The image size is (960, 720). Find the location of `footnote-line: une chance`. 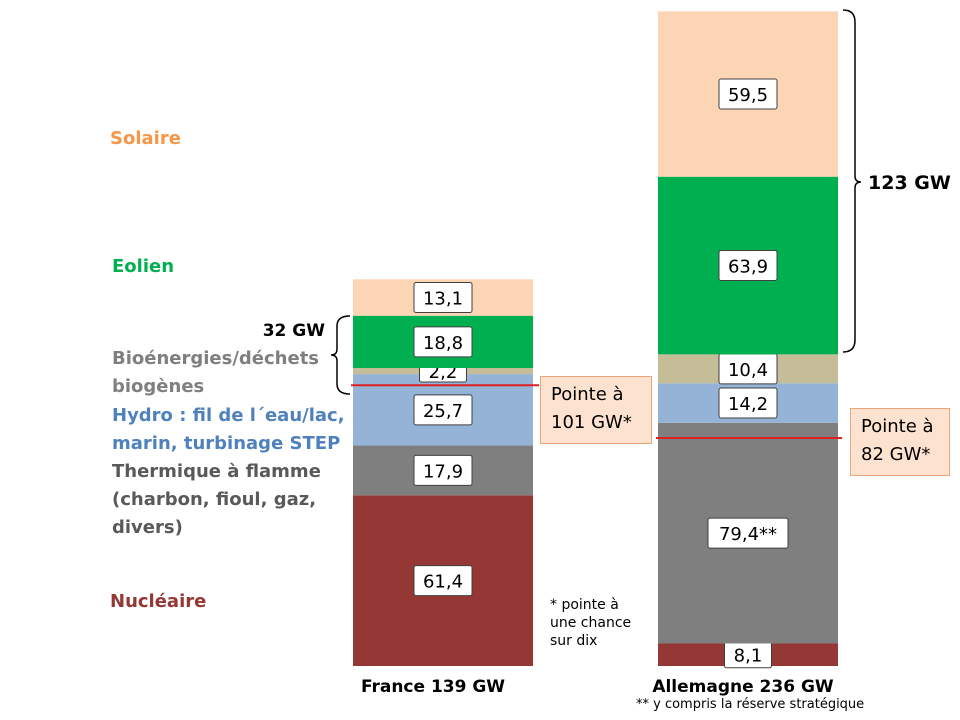

footnote-line: une chance is located at coordinates (591, 623).